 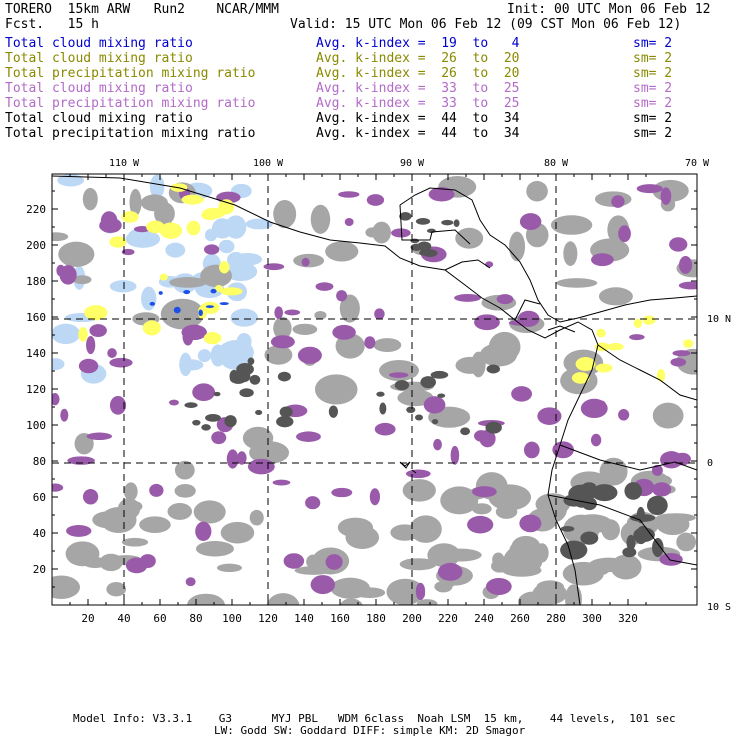 I want to click on tick-label: 60, so click(x=39, y=497).